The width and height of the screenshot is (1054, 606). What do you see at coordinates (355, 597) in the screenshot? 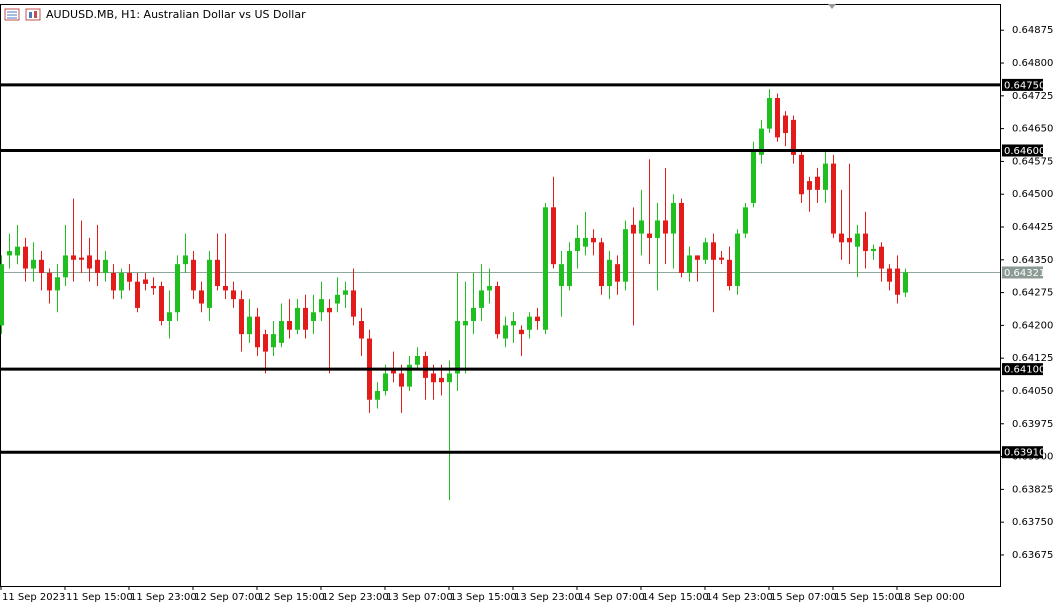
I see `x-tick-label: 12 Sep 23:00` at bounding box center [355, 597].